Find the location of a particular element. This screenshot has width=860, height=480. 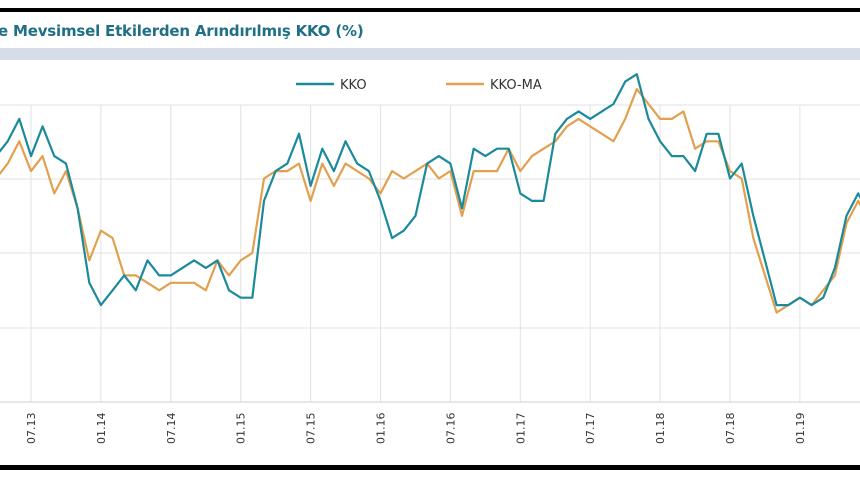

bottom-frame-border is located at coordinates (430, 467).